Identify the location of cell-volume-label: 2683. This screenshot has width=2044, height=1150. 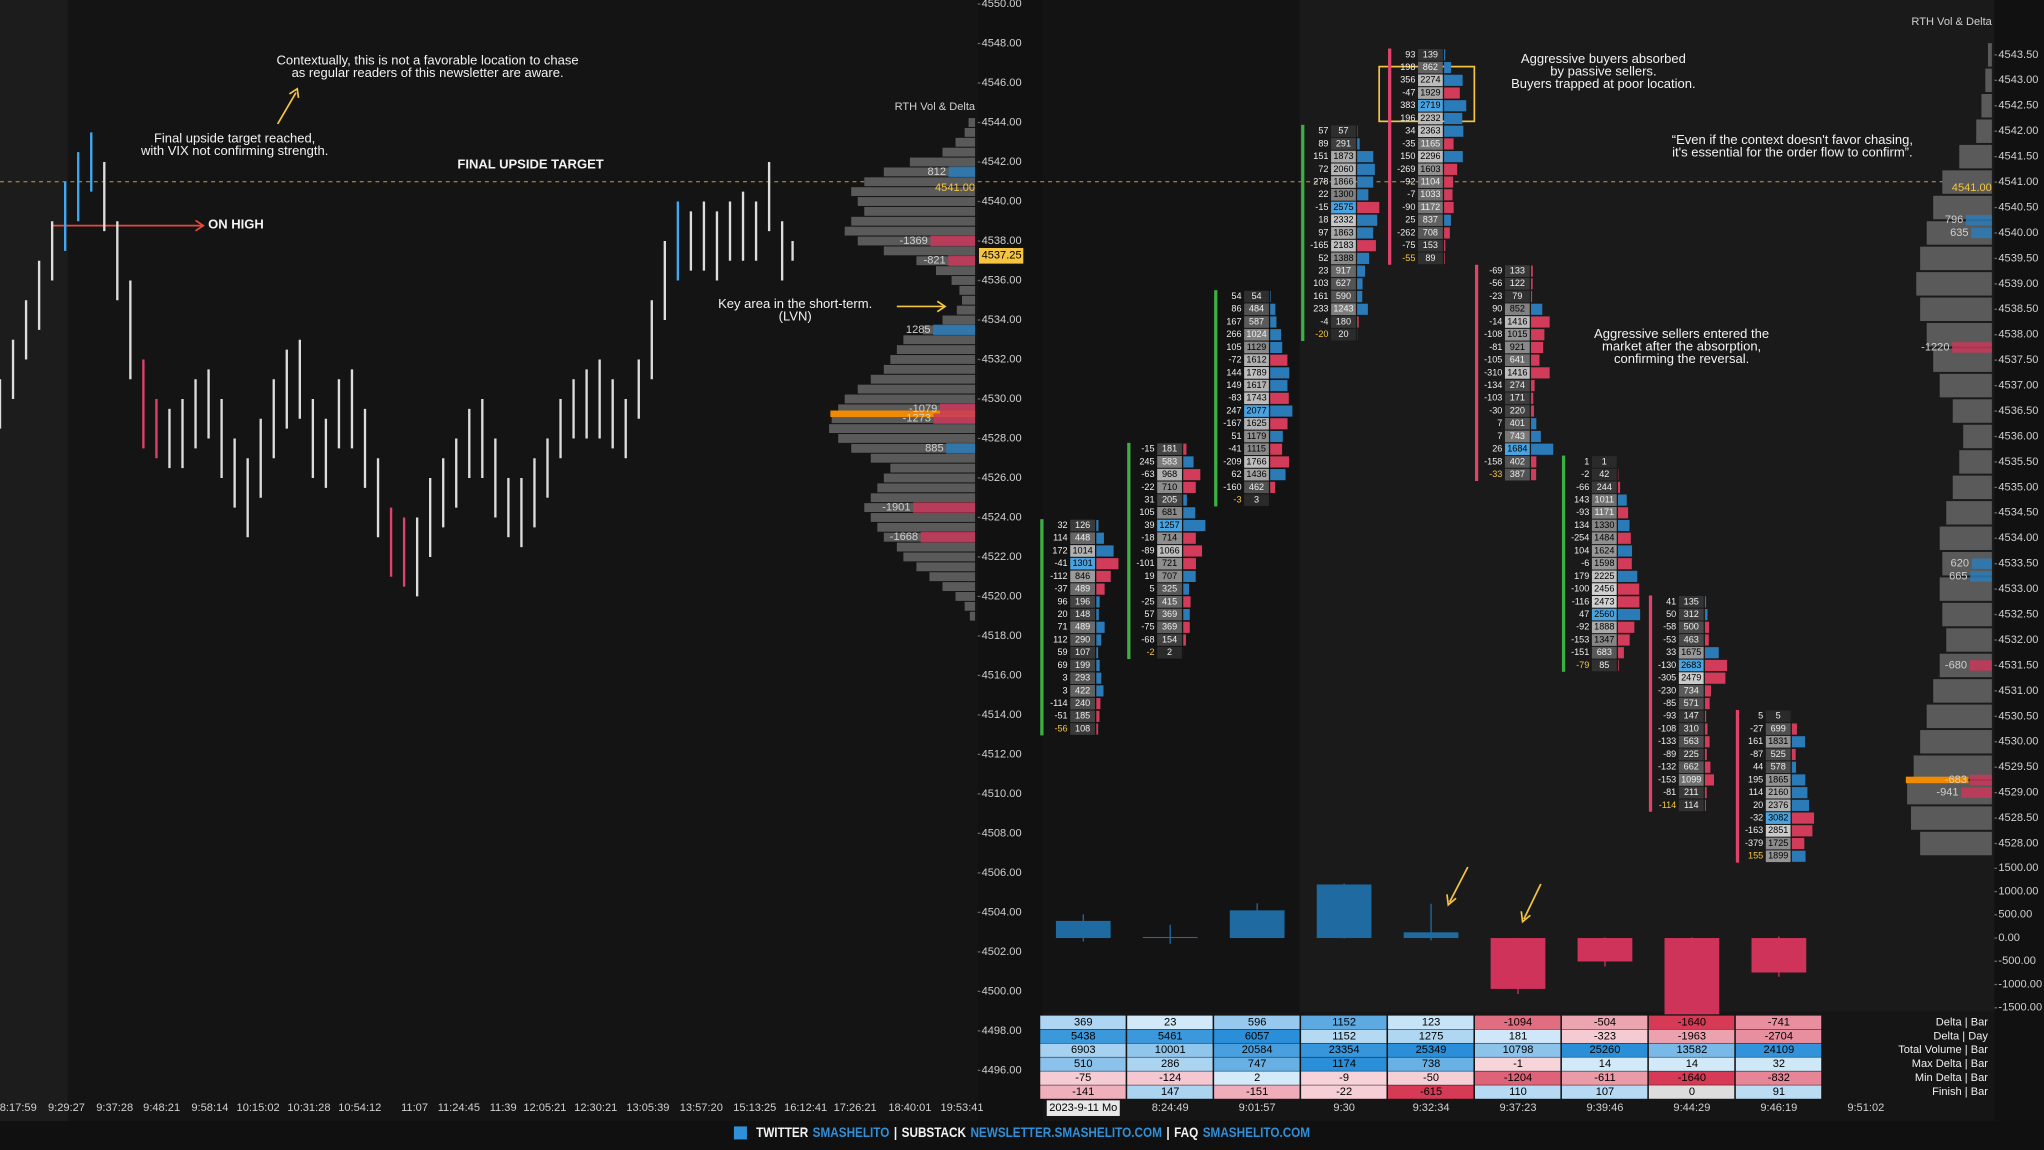
(1691, 665).